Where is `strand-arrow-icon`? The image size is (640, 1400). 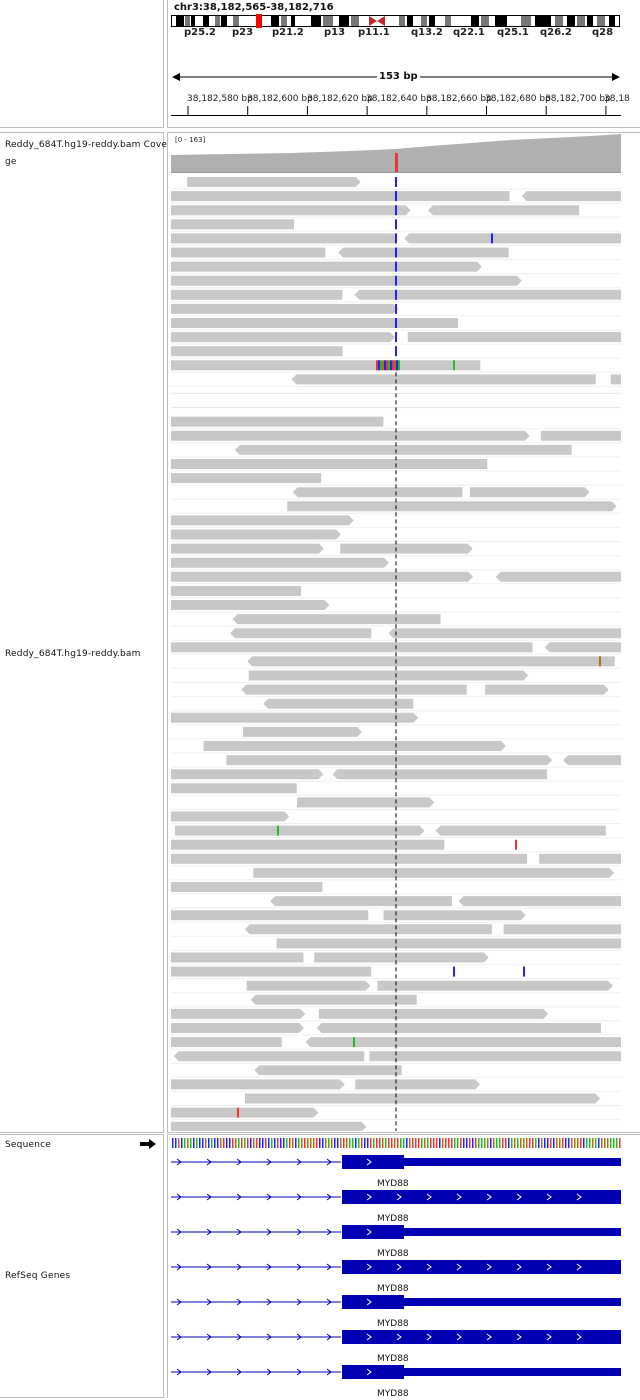 strand-arrow-icon is located at coordinates (148, 1144).